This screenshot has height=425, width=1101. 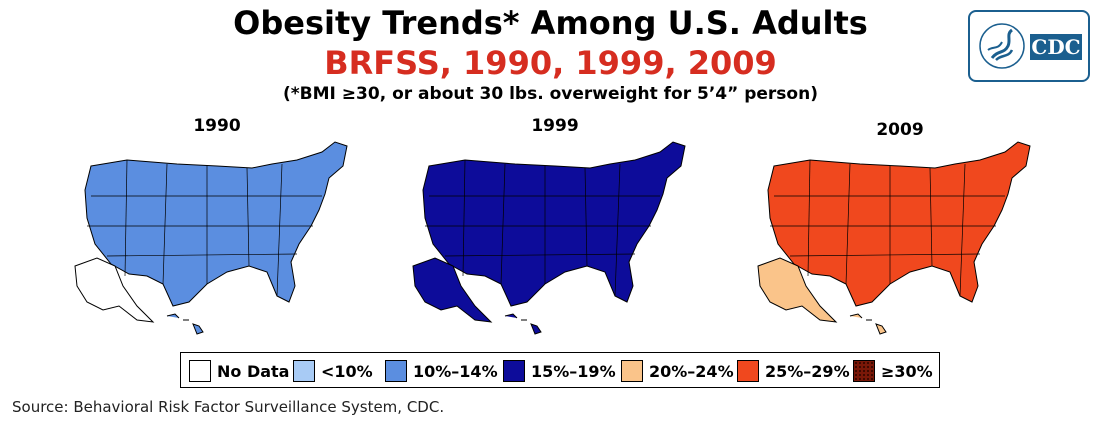 I want to click on cdc-logo-text: CDC, so click(x=1056, y=47).